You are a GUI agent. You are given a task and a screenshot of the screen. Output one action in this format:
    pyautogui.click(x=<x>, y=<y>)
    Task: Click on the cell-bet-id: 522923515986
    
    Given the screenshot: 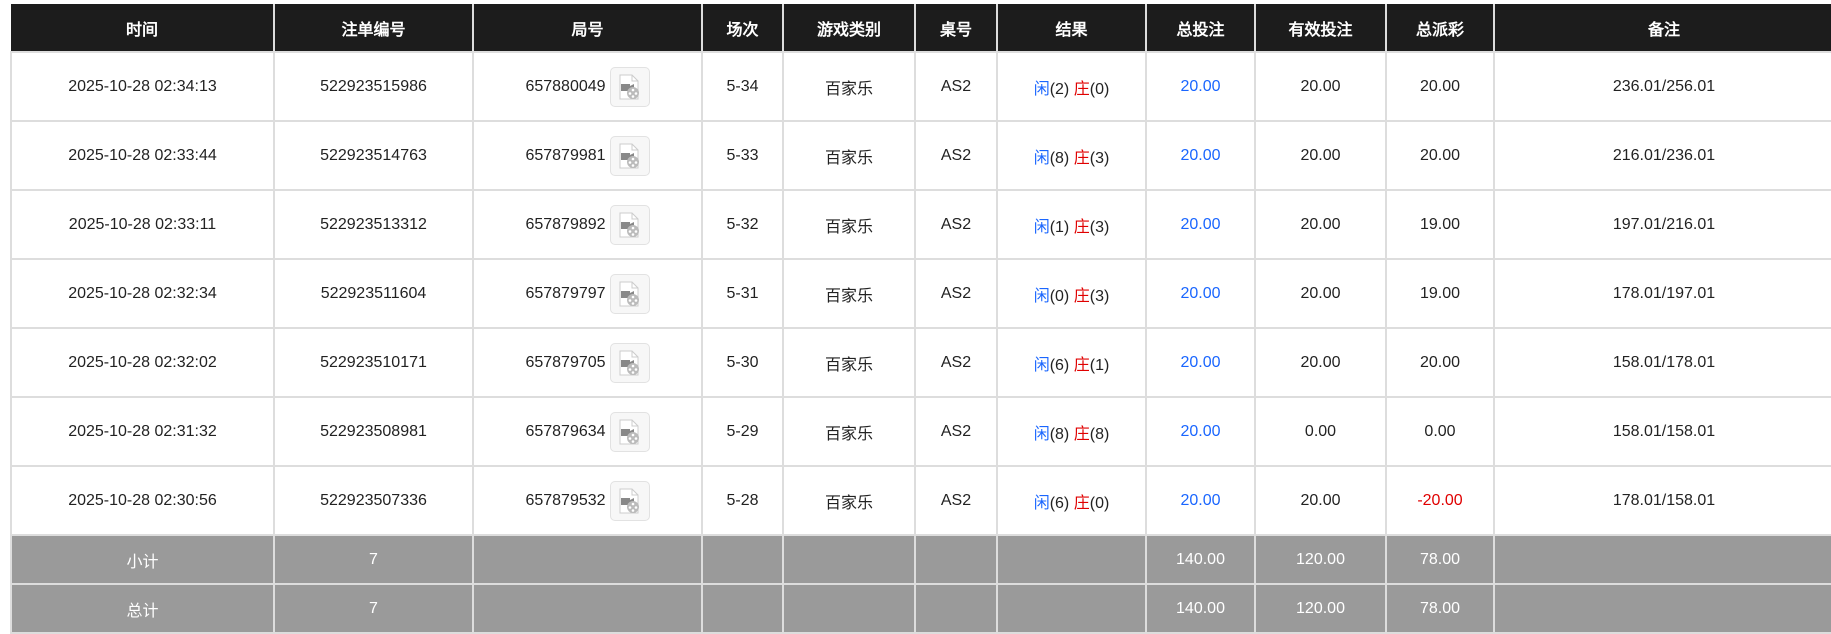 What is the action you would take?
    pyautogui.click(x=373, y=86)
    